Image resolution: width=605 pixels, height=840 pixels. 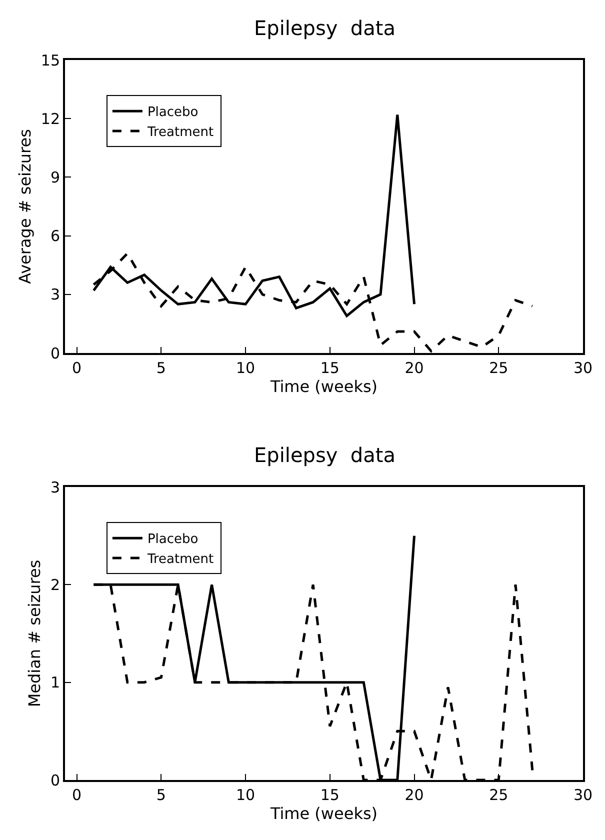 I want to click on y-tick-label: 6, so click(x=55, y=236).